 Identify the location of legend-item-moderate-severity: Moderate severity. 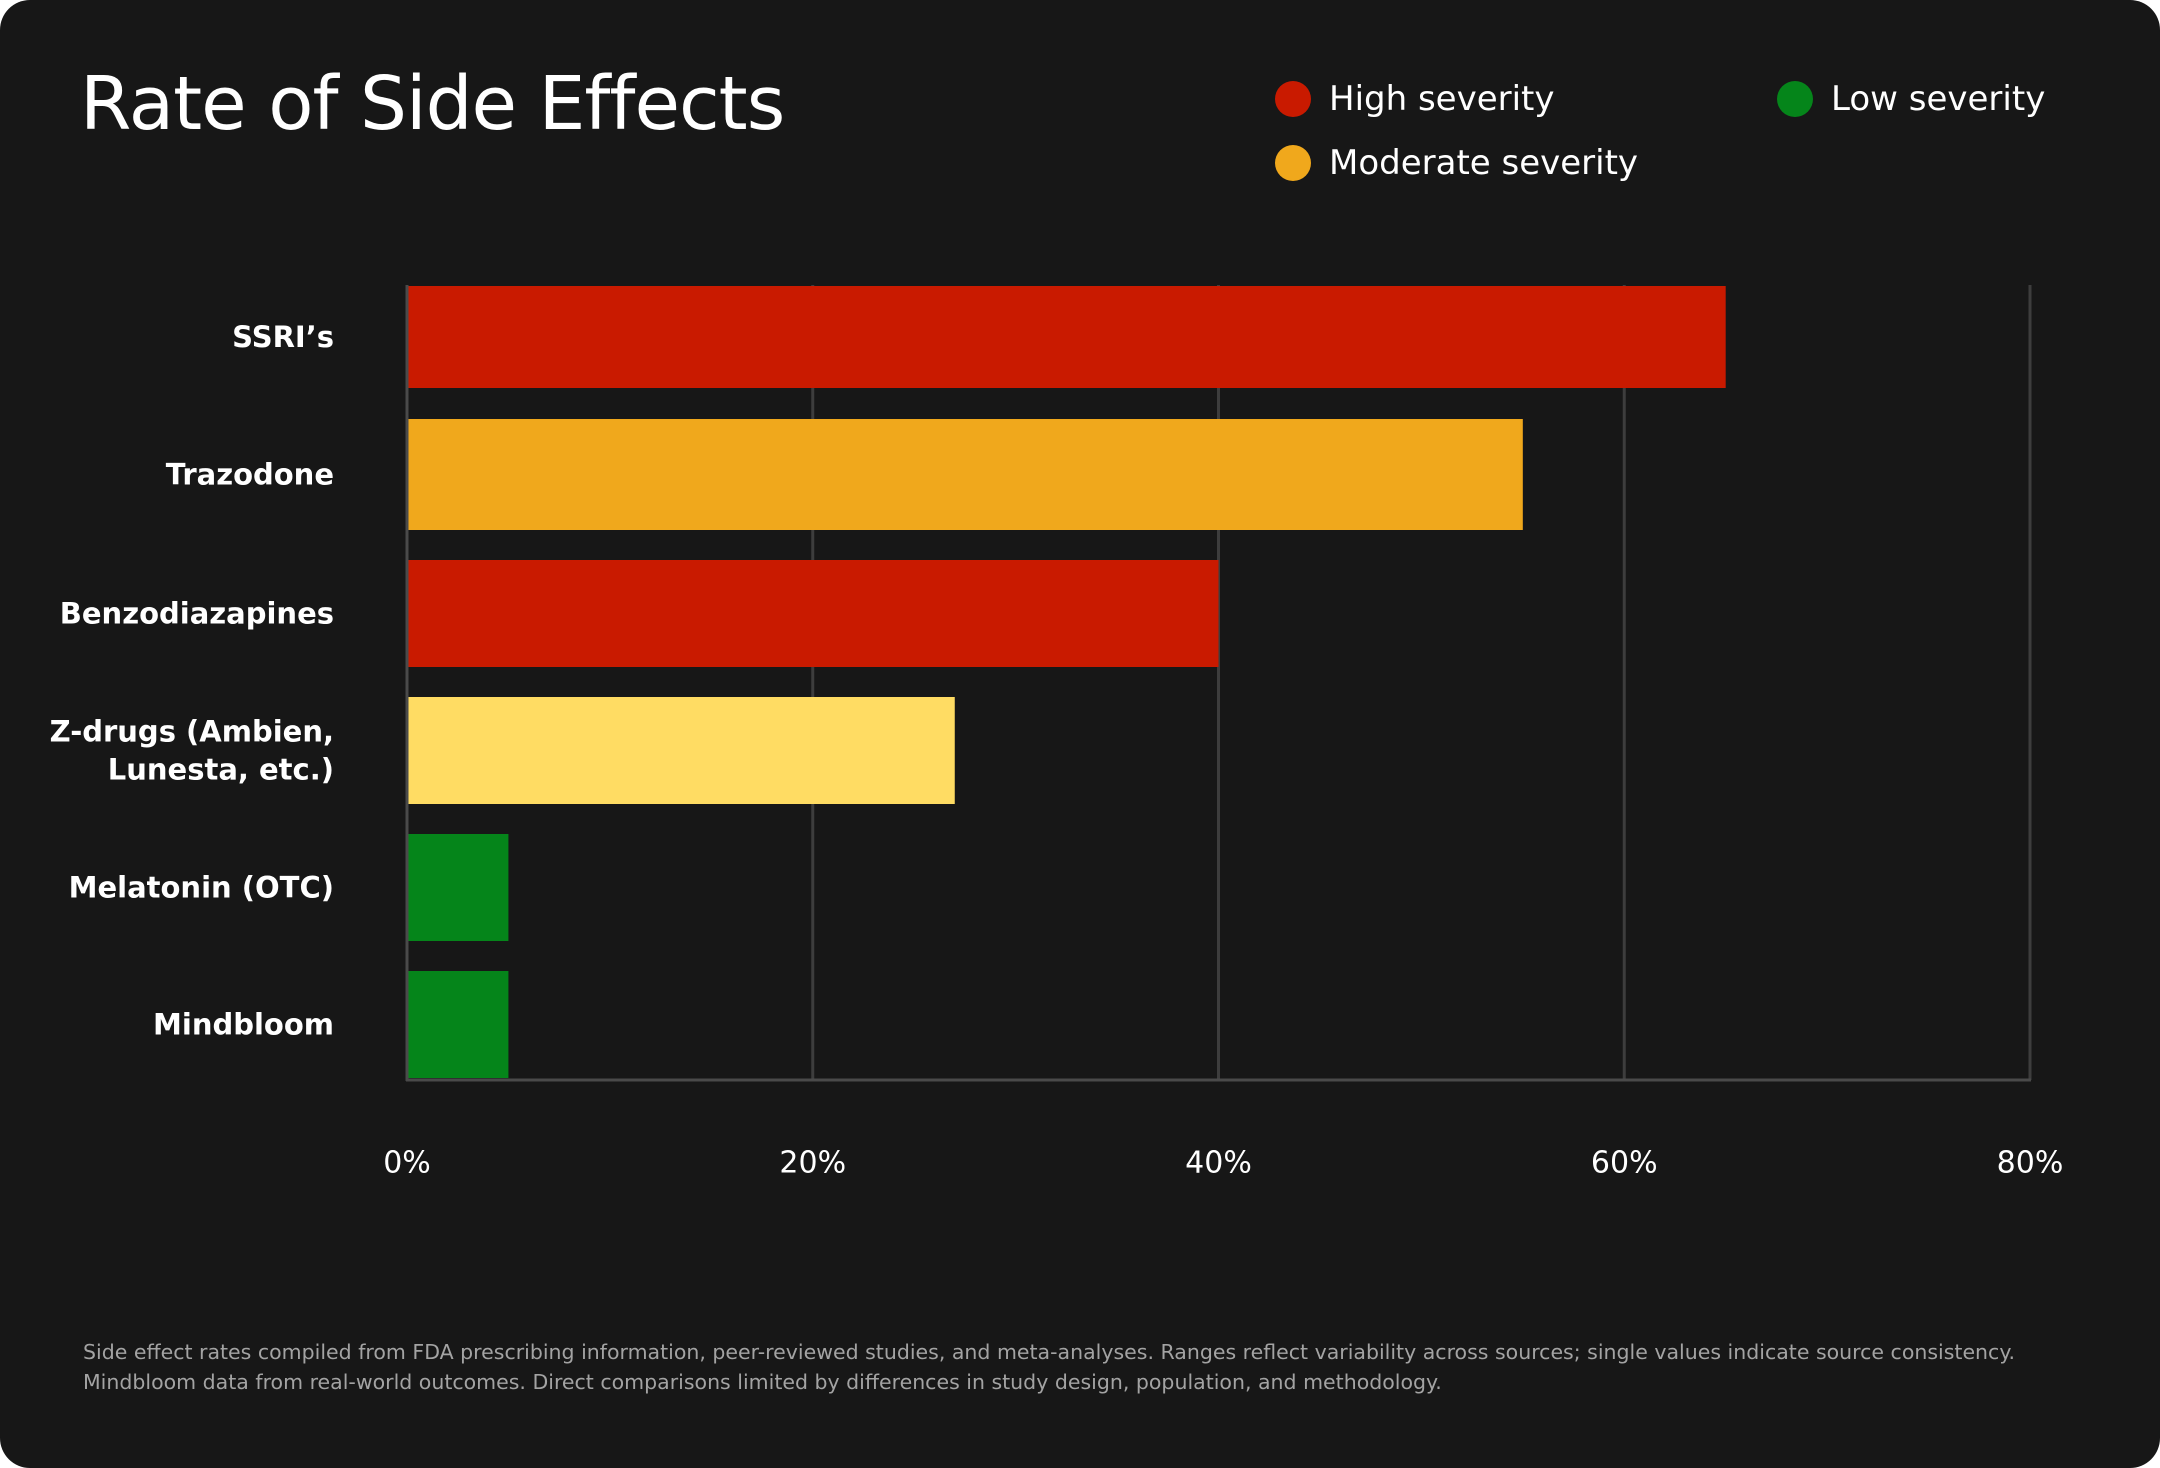
(1456, 163).